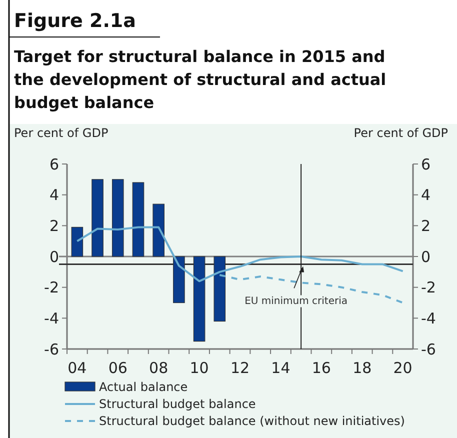  What do you see at coordinates (428, 318) in the screenshot?
I see `y2-tick-label: -4` at bounding box center [428, 318].